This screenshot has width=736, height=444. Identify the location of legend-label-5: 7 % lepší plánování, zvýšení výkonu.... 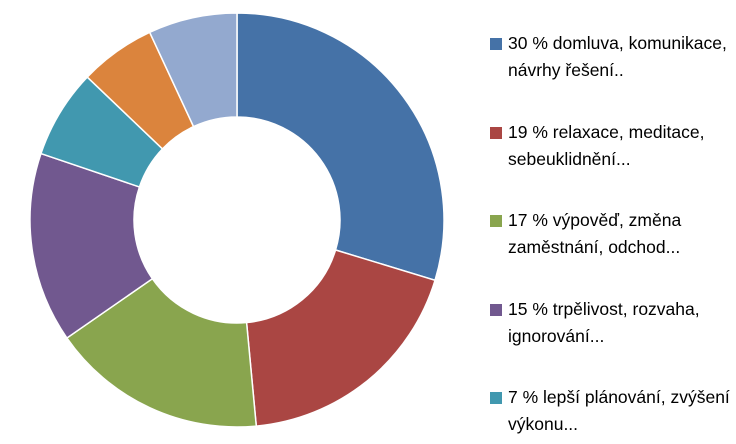
(619, 410).